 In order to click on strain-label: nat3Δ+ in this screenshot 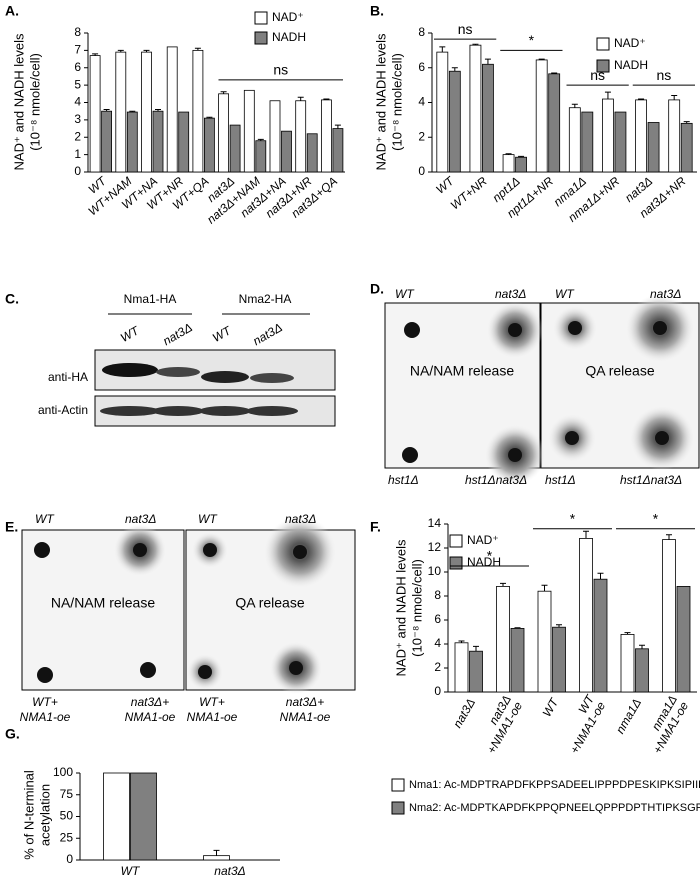, I will do `click(150, 702)`.